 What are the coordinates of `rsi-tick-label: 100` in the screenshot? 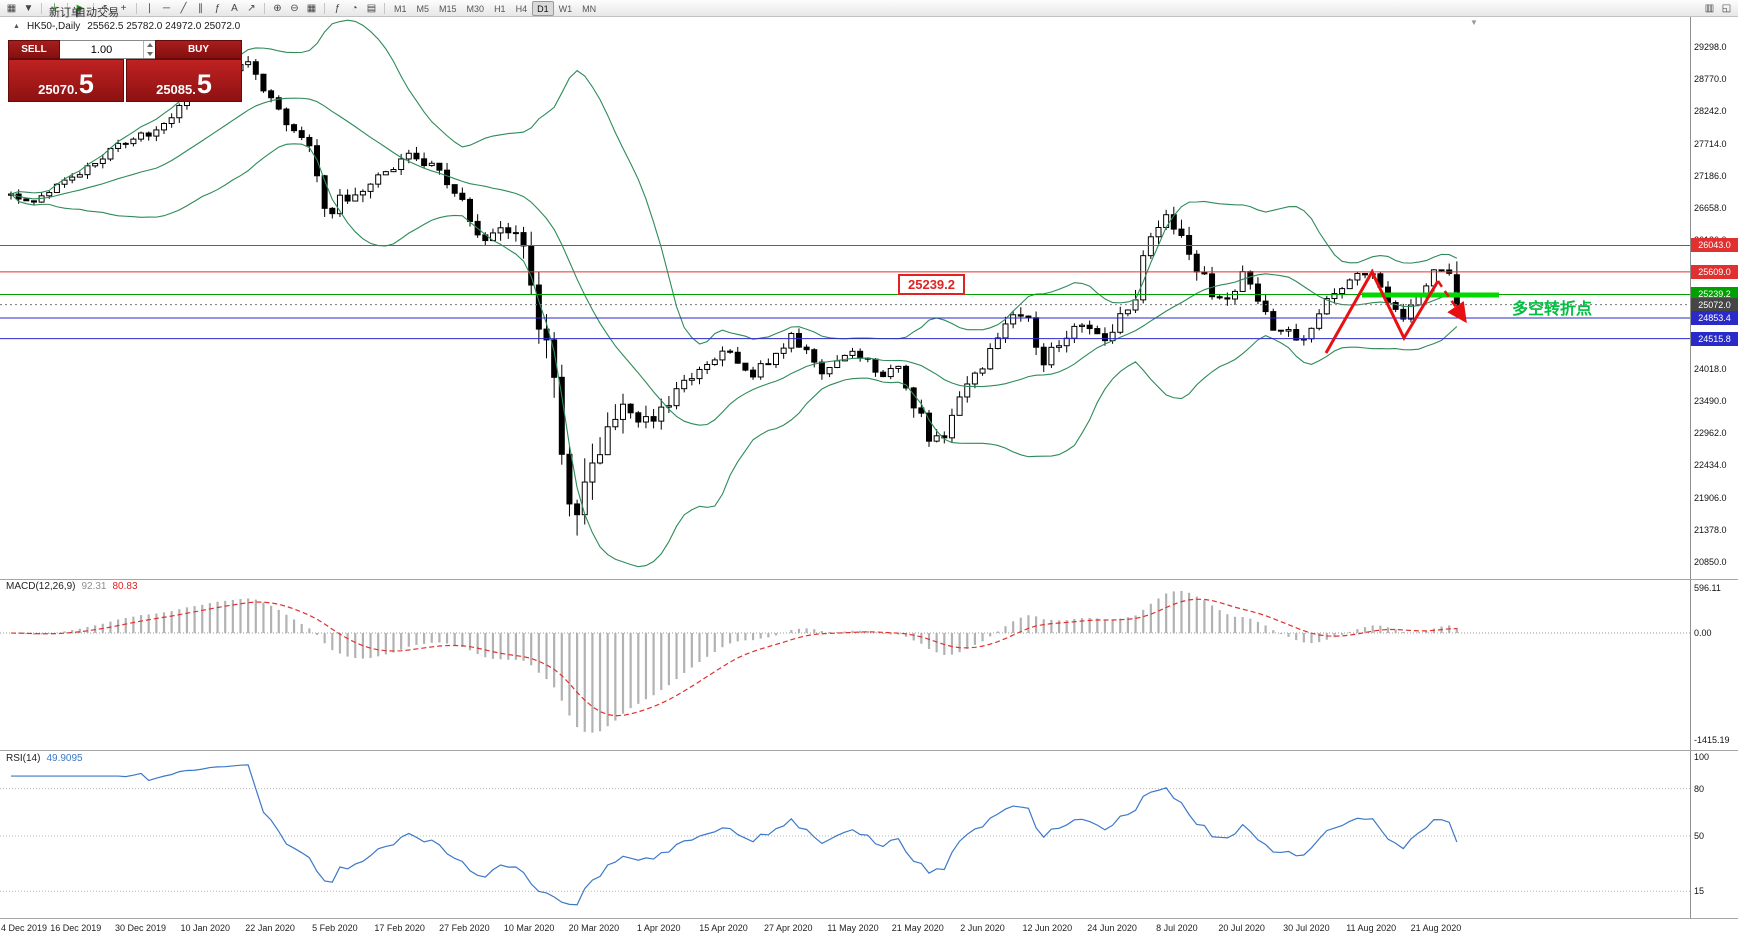 It's located at (1702, 757).